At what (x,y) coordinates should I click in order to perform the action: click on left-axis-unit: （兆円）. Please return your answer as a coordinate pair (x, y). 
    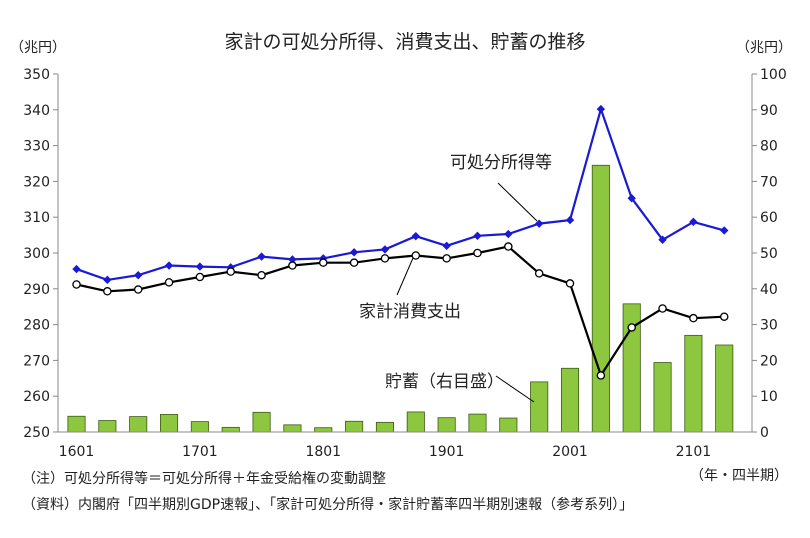
    Looking at the image, I should click on (38, 48).